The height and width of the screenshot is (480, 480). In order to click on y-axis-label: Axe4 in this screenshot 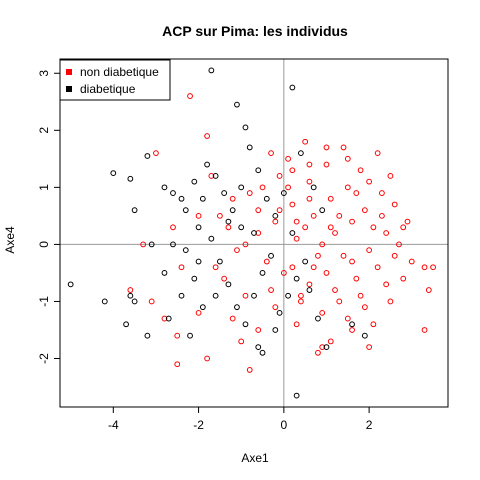, I will do `click(10, 240)`.